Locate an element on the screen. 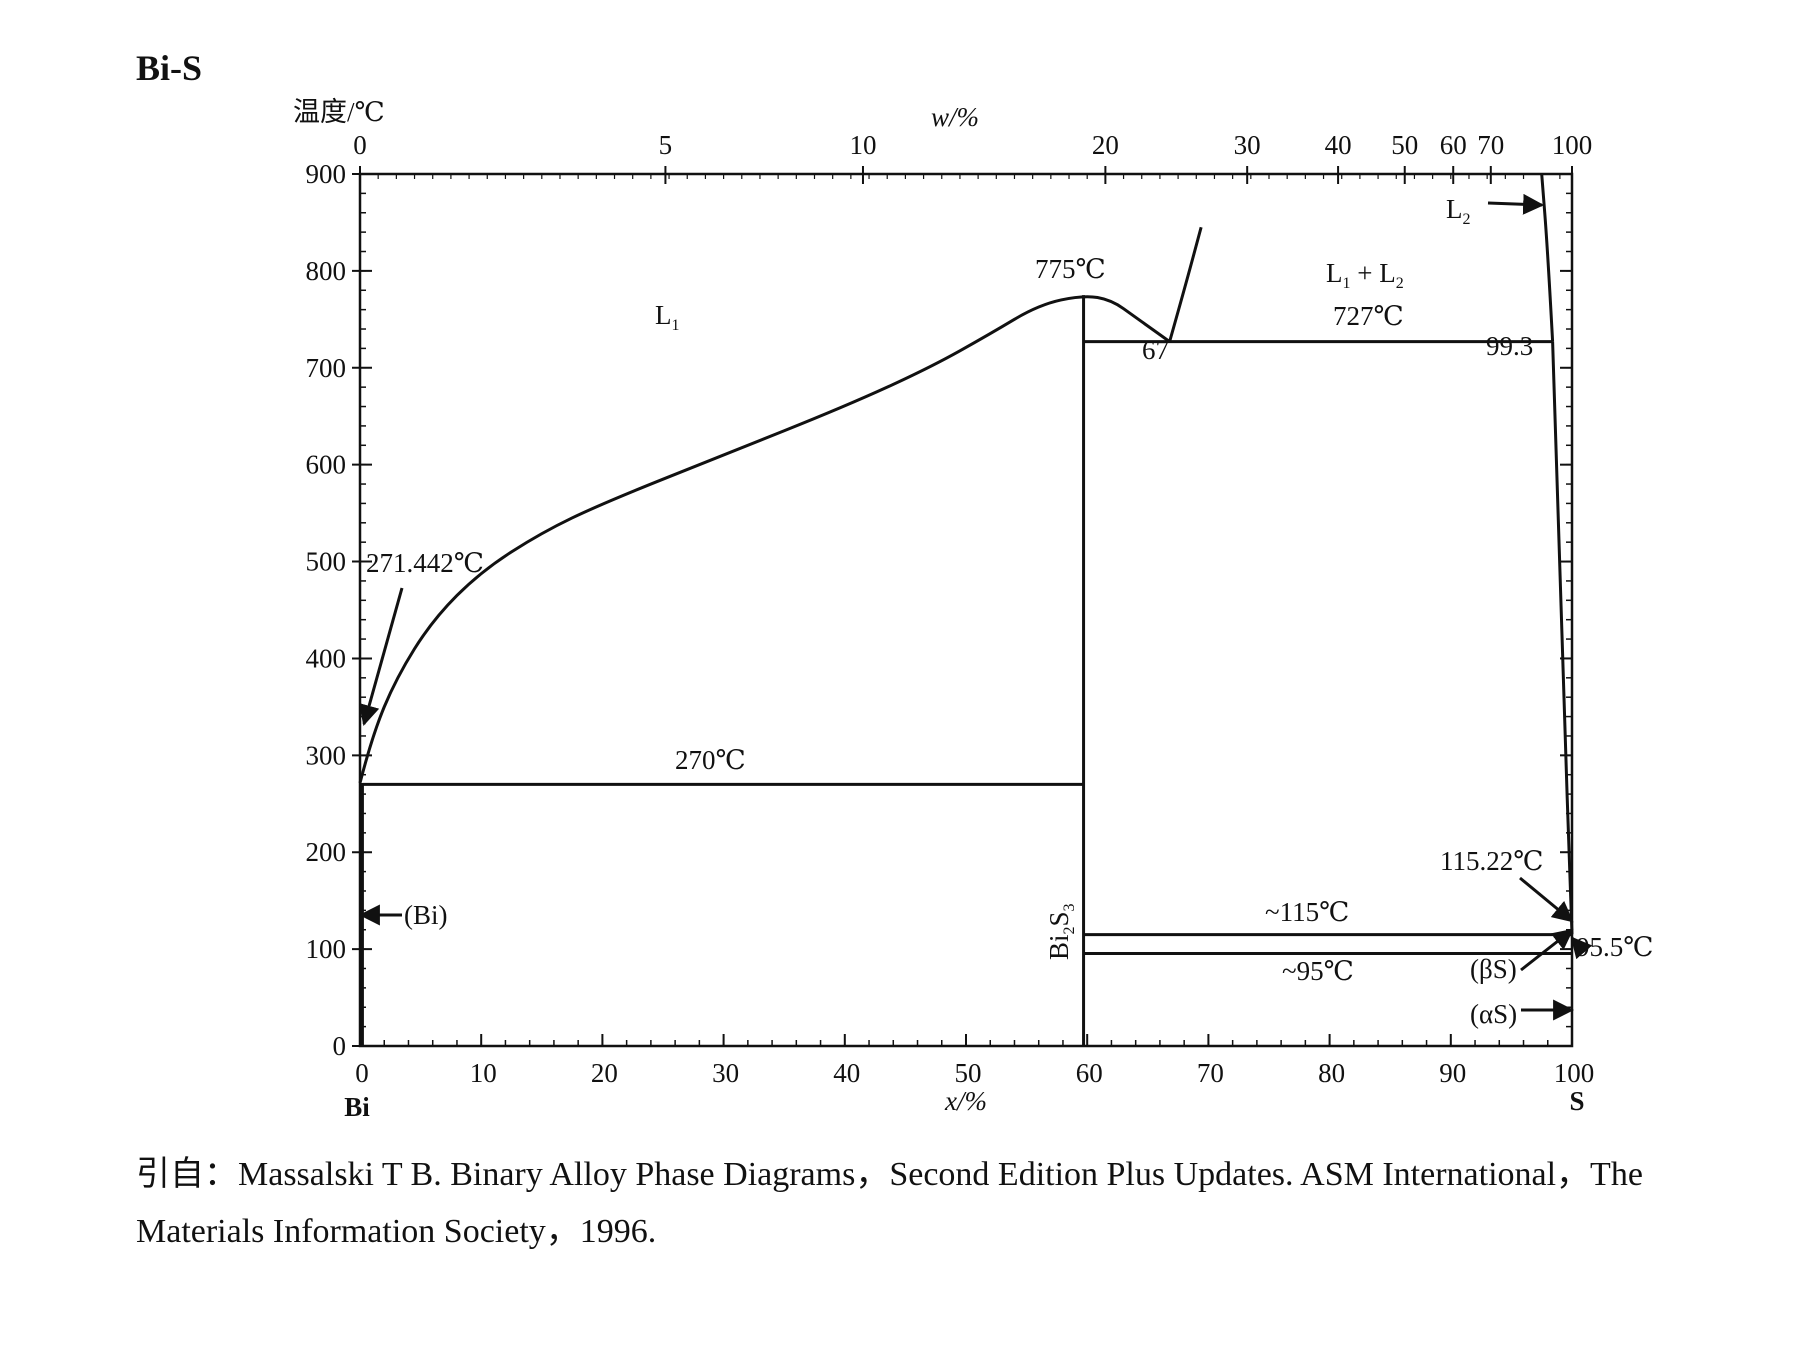  label-727: 727℃ is located at coordinates (1368, 316).